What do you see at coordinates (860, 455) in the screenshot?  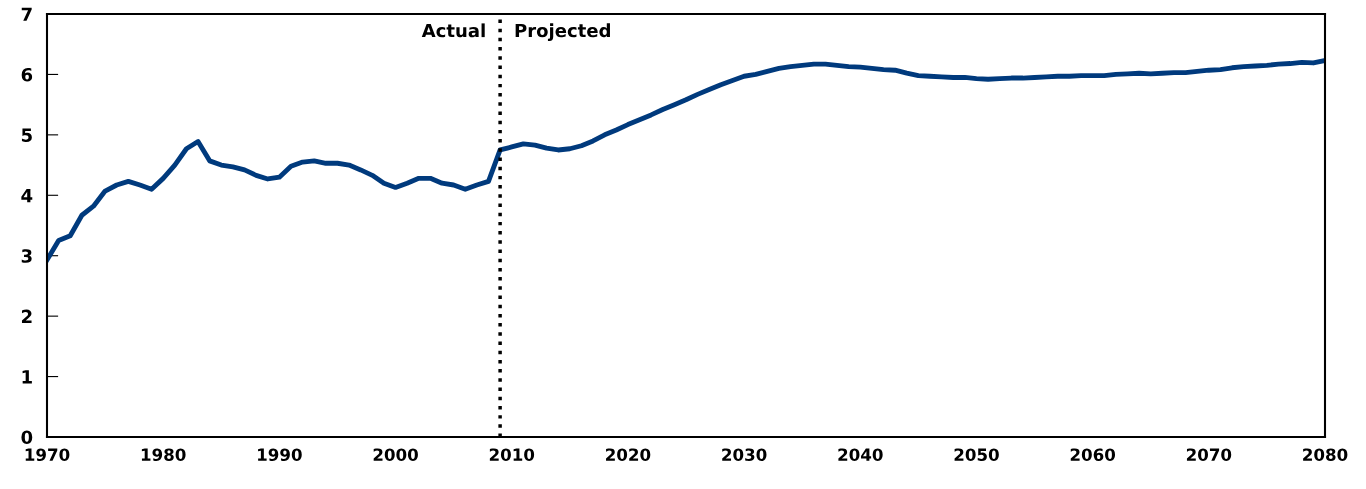 I see `x-tick-label: 2040` at bounding box center [860, 455].